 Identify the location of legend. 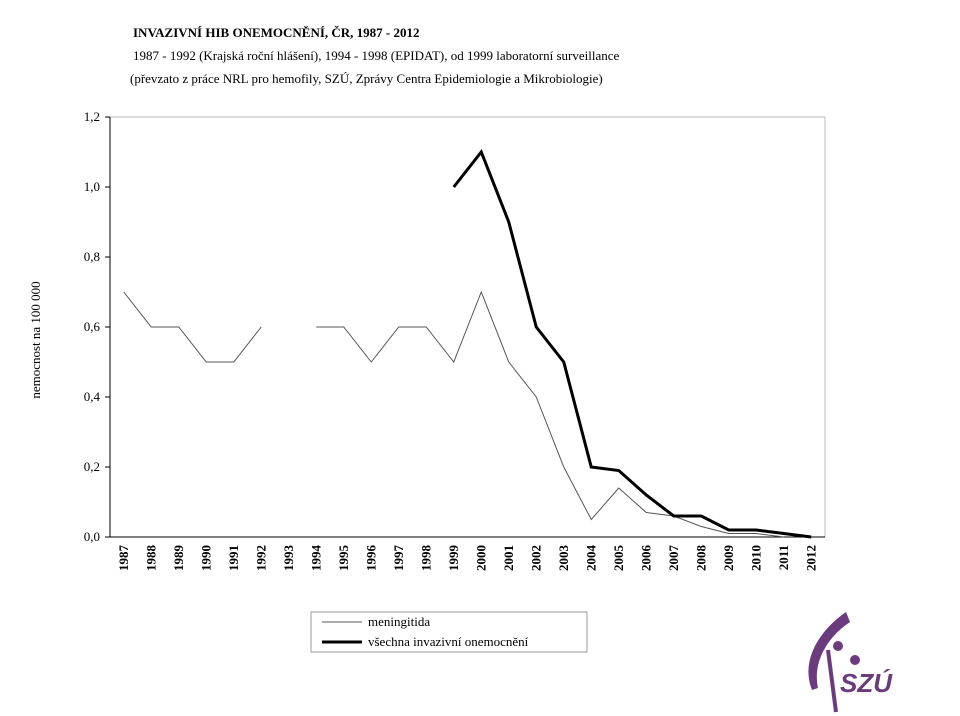
(449, 632).